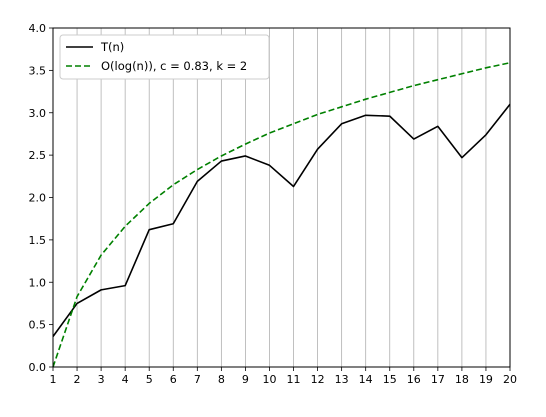 The width and height of the screenshot is (546, 417). Describe the element at coordinates (318, 379) in the screenshot. I see `x-tick-label-12: 12` at that location.